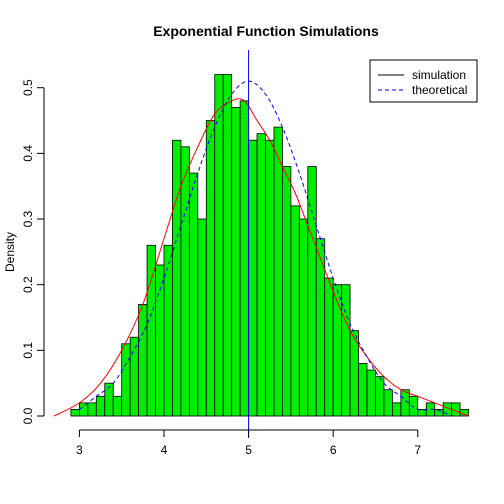 The width and height of the screenshot is (504, 504). I want to click on chart-title: Exponential Function Simulations, so click(266, 31).